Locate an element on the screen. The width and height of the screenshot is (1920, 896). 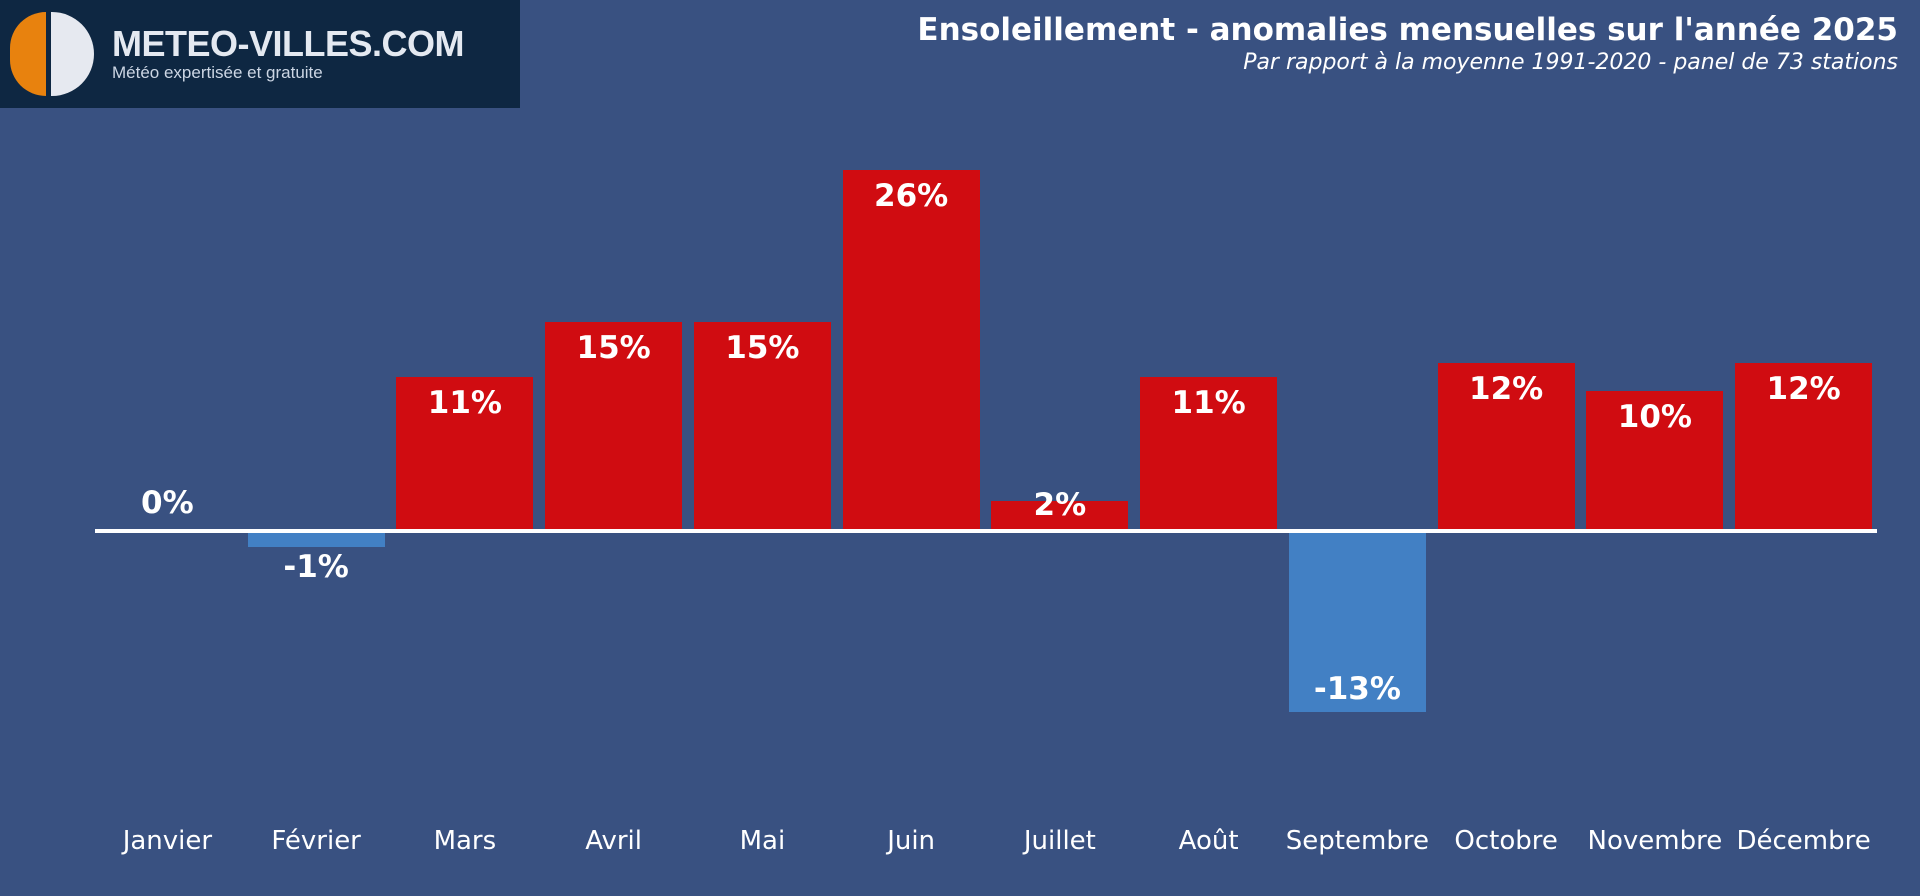
value-label-mai: 15% is located at coordinates (762, 348).